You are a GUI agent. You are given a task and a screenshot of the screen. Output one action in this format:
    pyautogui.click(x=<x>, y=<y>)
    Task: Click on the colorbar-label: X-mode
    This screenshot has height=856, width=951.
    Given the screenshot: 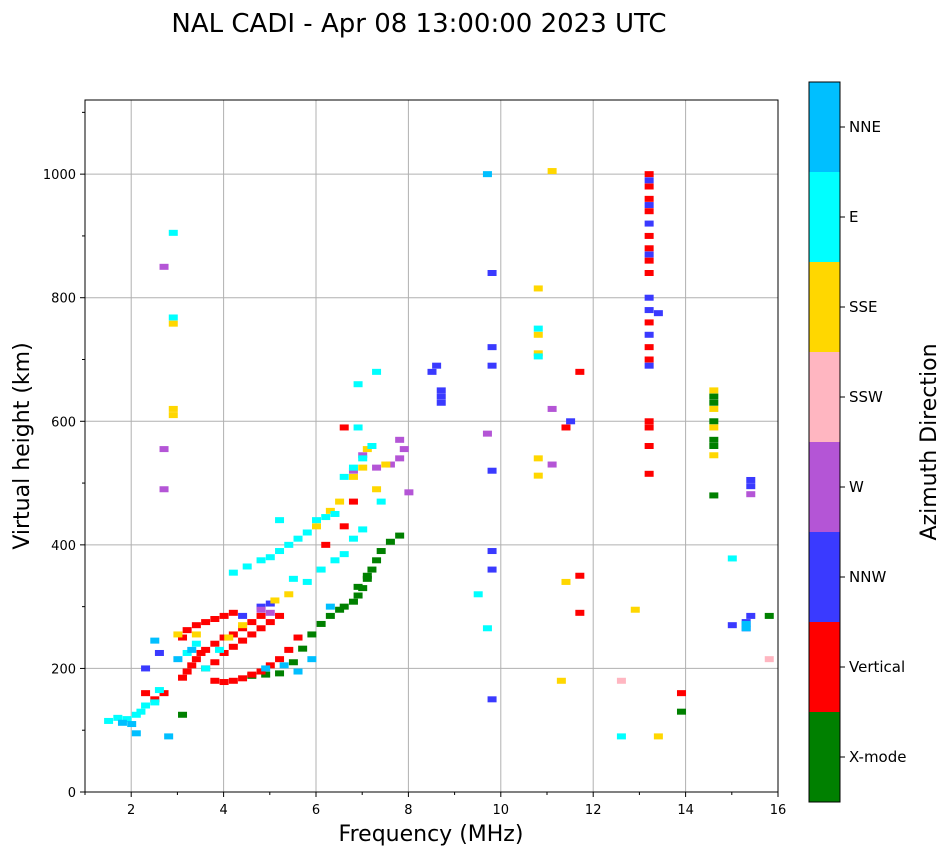 What is the action you would take?
    pyautogui.click(x=877, y=757)
    